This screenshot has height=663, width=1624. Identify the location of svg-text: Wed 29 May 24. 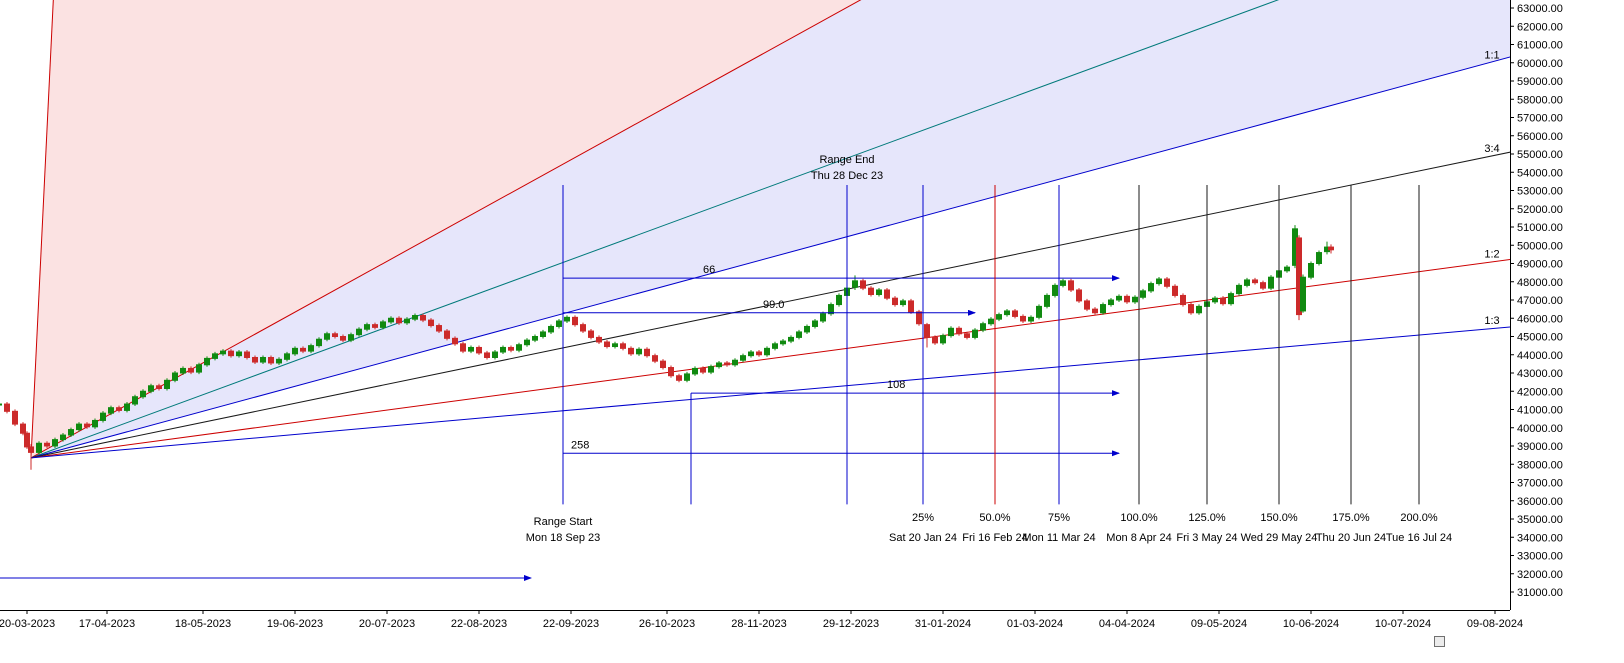
(1279, 538).